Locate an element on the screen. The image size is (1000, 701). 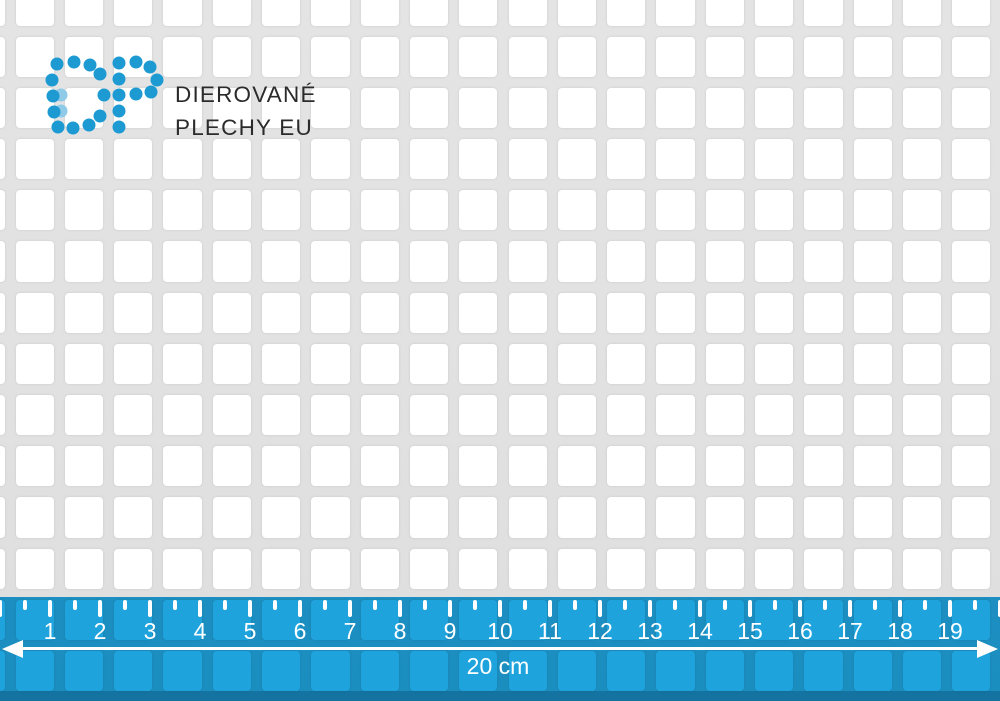
ruler-tick-label: 11 is located at coordinates (550, 631).